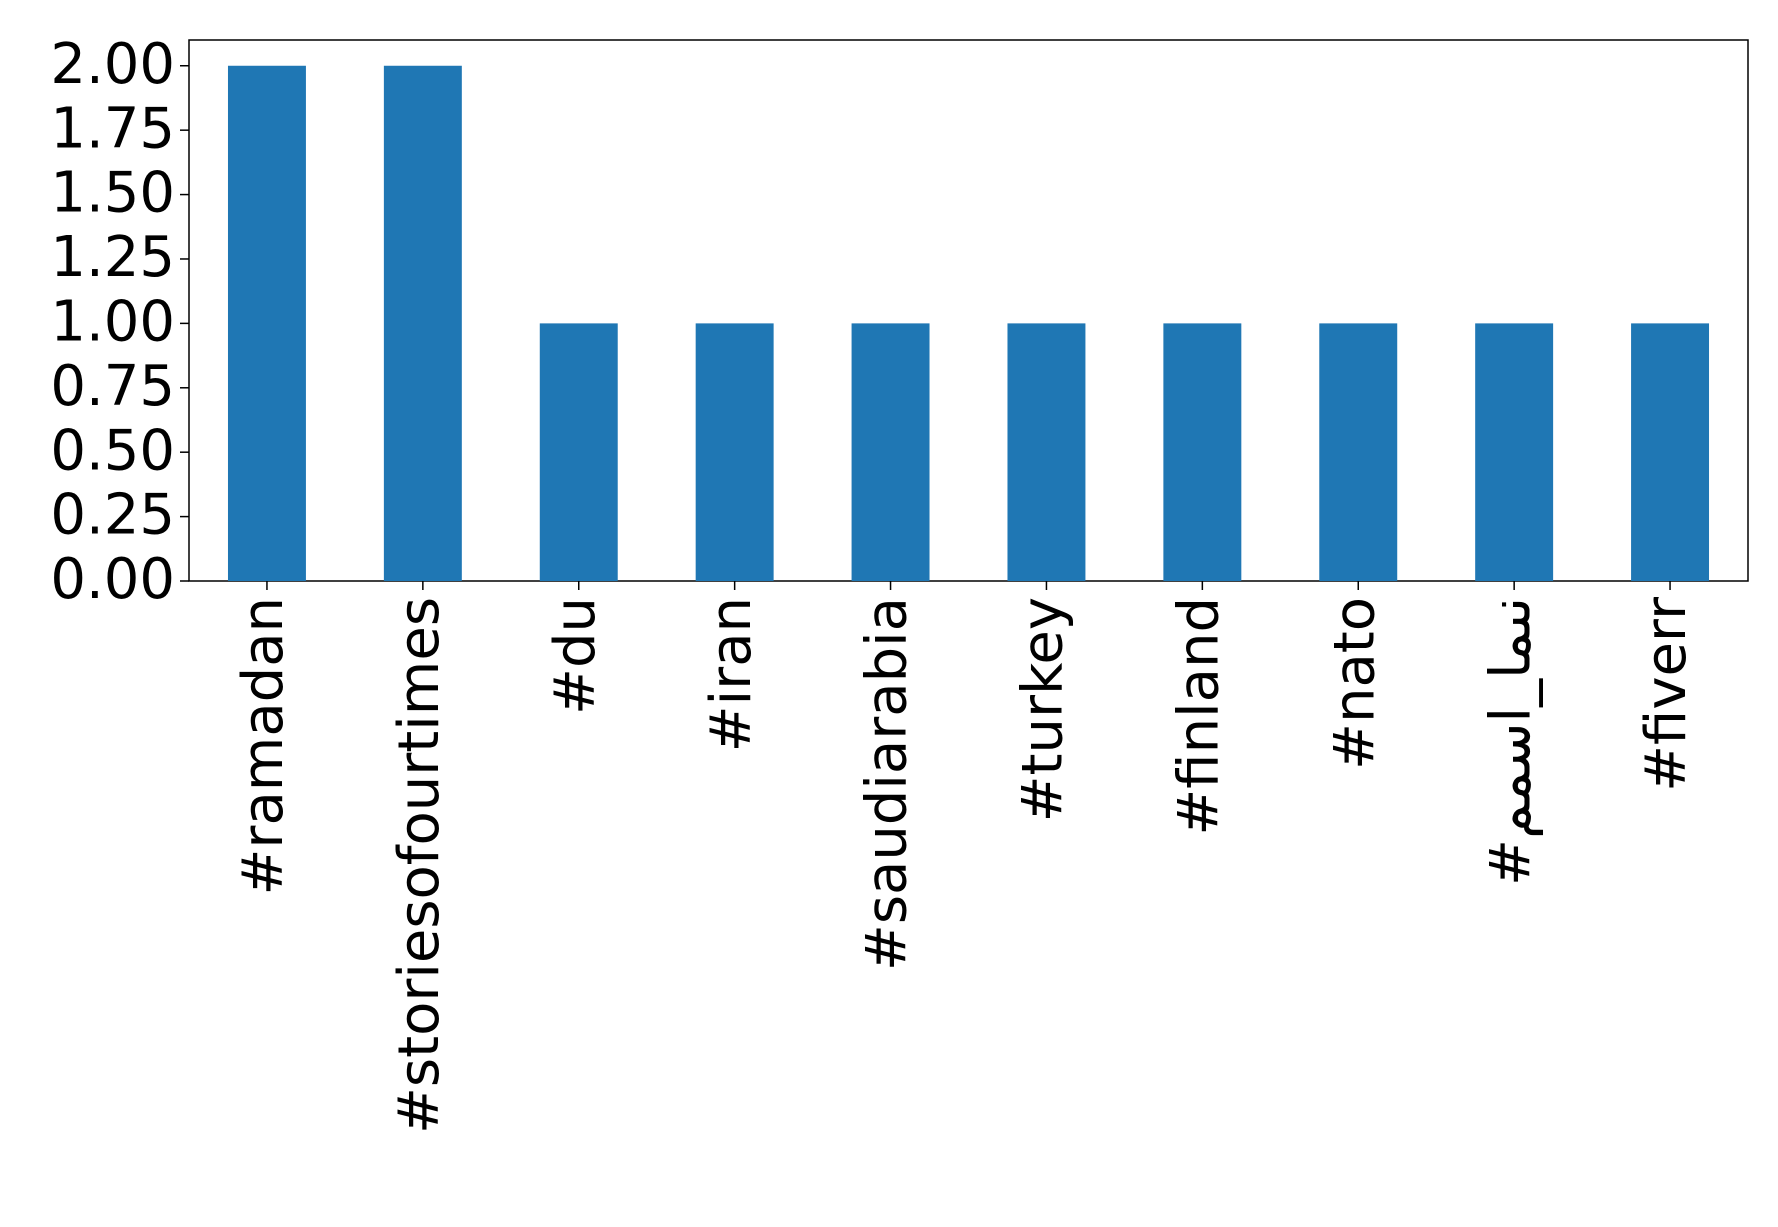 This screenshot has width=1778, height=1227. I want to click on x-tick-label: #ramadan, so click(263, 746).